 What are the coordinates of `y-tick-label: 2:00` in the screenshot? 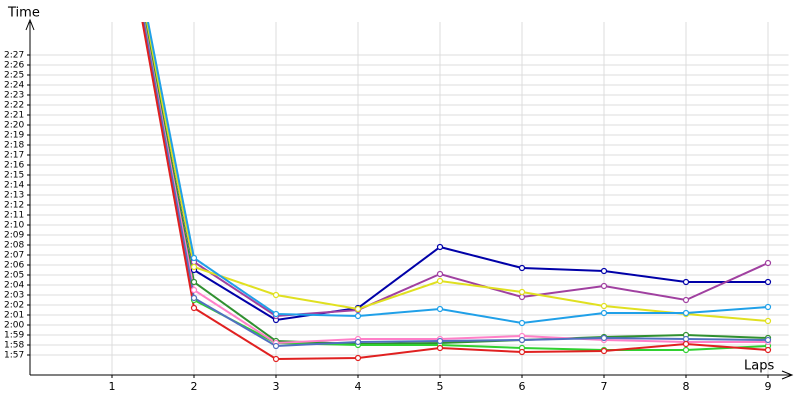 It's located at (14, 326).